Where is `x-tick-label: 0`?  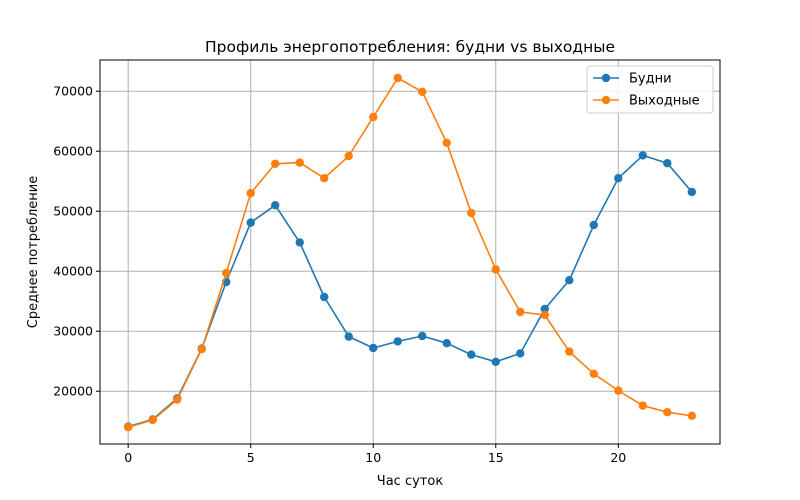 x-tick-label: 0 is located at coordinates (128, 457).